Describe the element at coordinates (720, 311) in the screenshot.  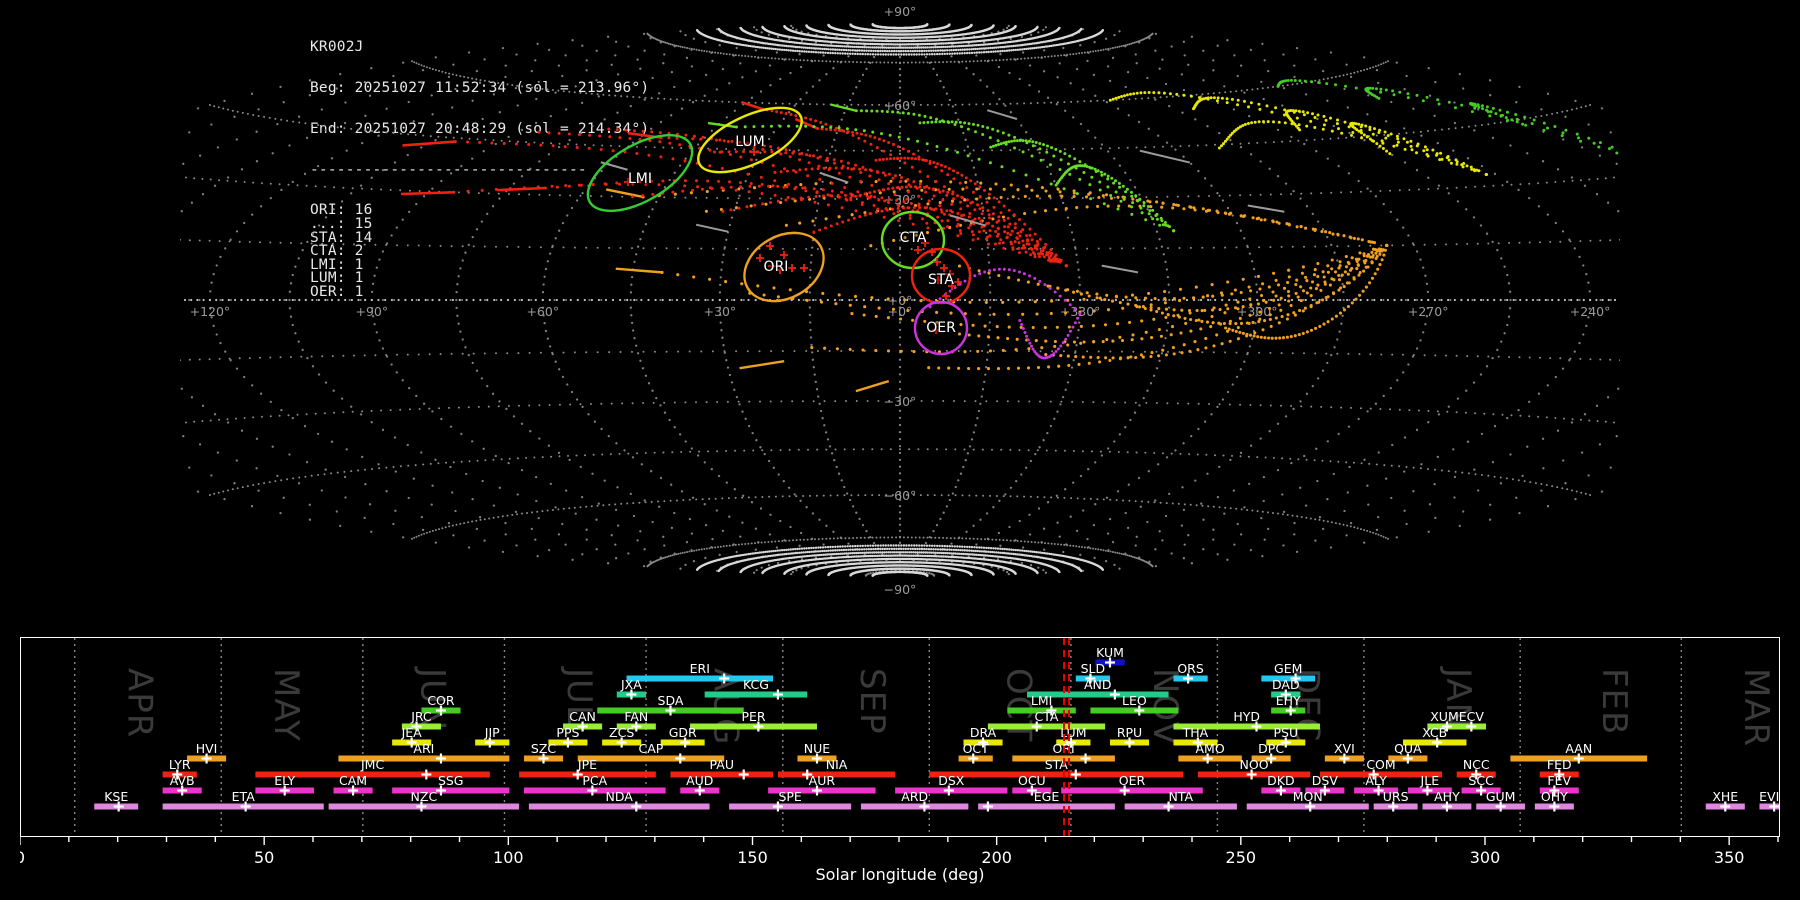
I see `longitude-tick: +30°` at that location.